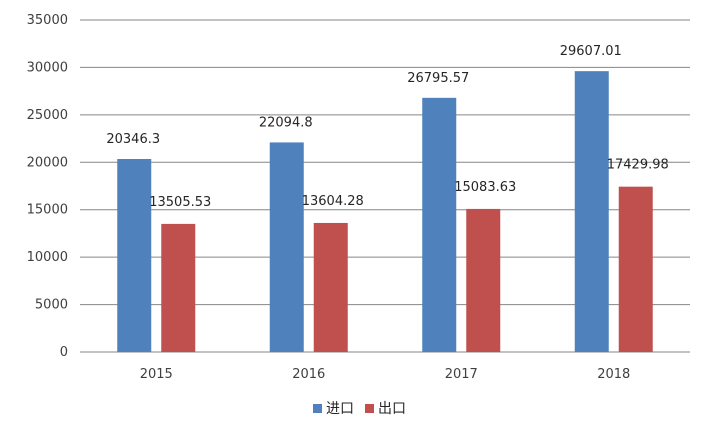 The height and width of the screenshot is (432, 716). What do you see at coordinates (591, 51) in the screenshot?
I see `data-label: 29607.01` at bounding box center [591, 51].